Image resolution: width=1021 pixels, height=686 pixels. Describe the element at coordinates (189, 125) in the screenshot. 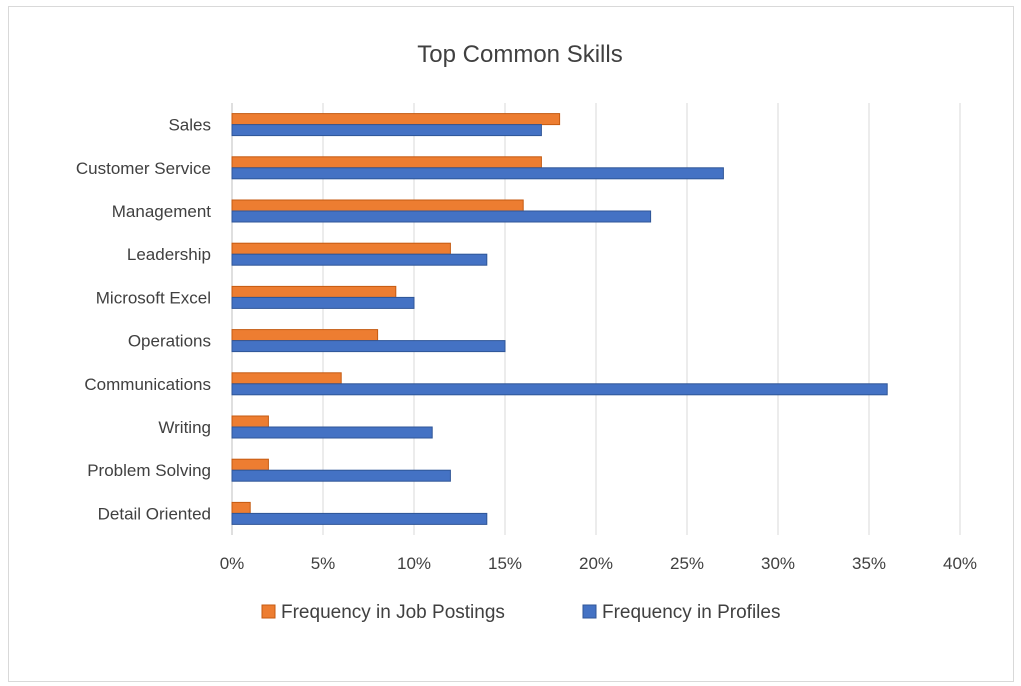

I see `y-category-label: Sales` at that location.